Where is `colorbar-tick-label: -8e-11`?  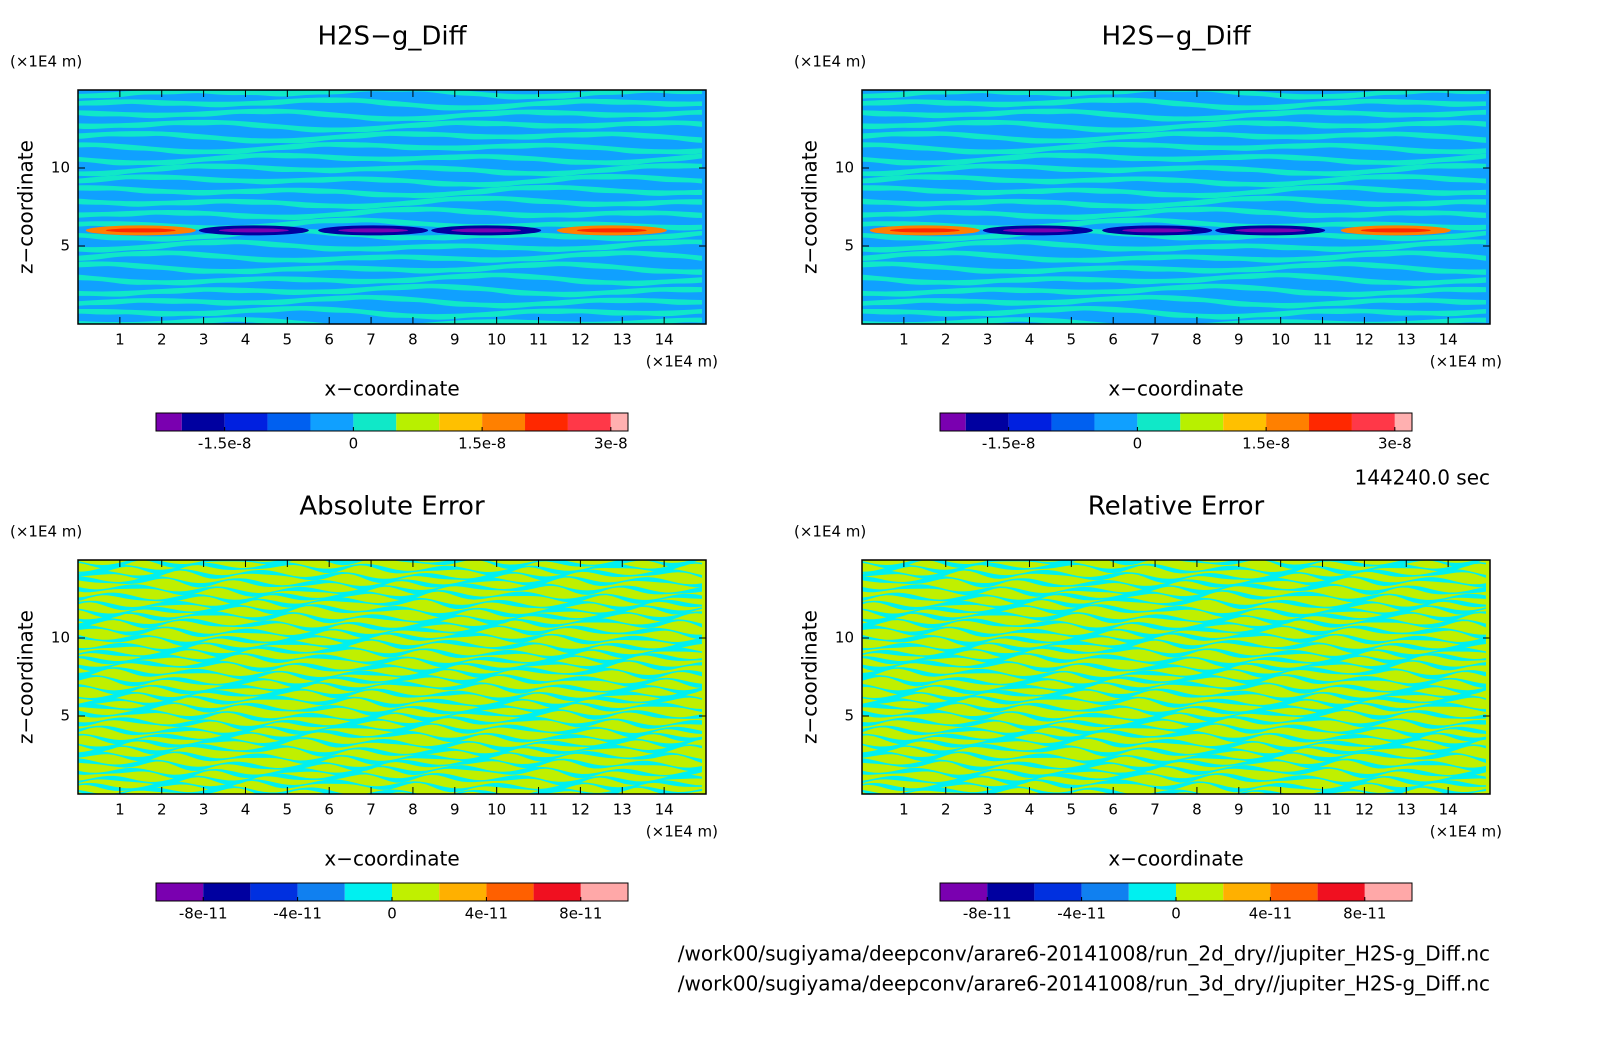 colorbar-tick-label: -8e-11 is located at coordinates (987, 914).